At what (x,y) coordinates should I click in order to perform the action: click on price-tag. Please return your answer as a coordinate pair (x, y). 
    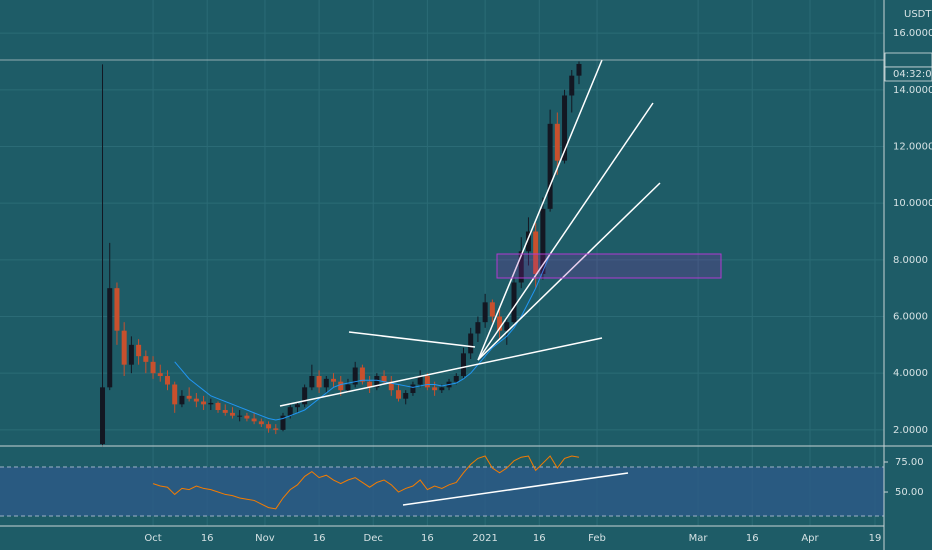
    Looking at the image, I should click on (908, 60).